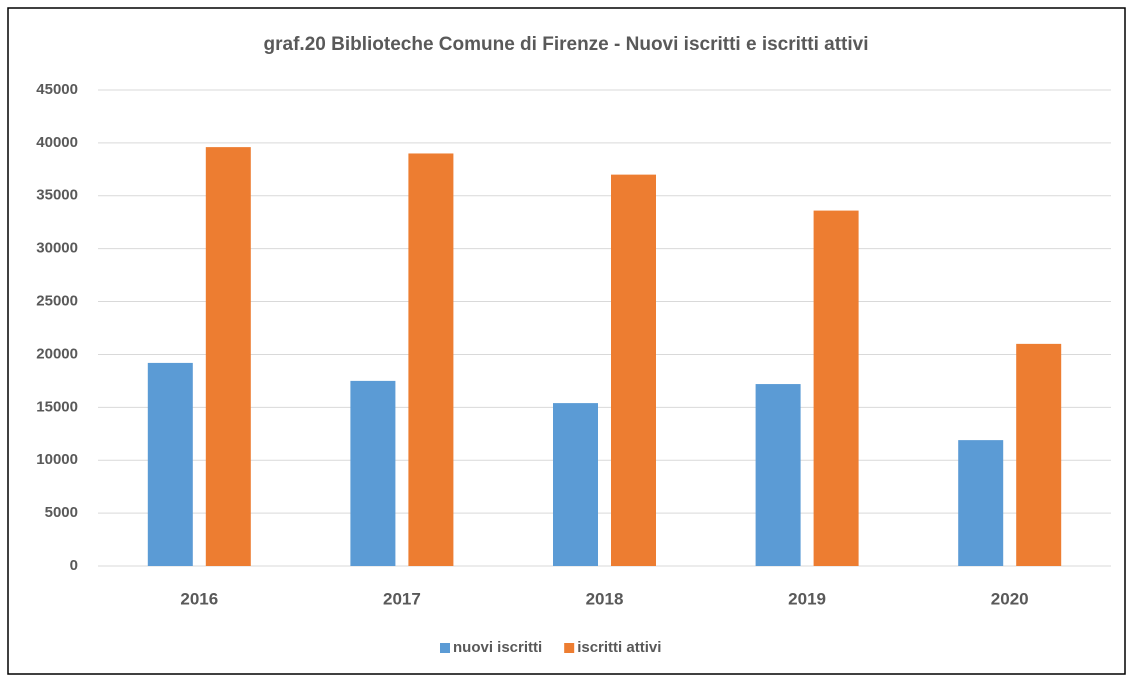 The width and height of the screenshot is (1133, 680). I want to click on x-tick-label: 2016, so click(199, 598).